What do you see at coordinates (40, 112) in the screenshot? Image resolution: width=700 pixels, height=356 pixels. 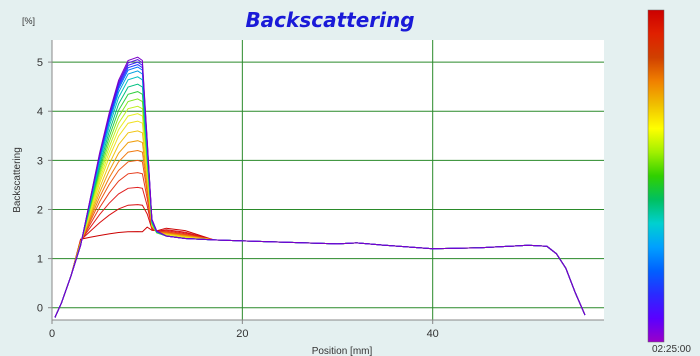 I see `y-tick-label: 4` at bounding box center [40, 112].